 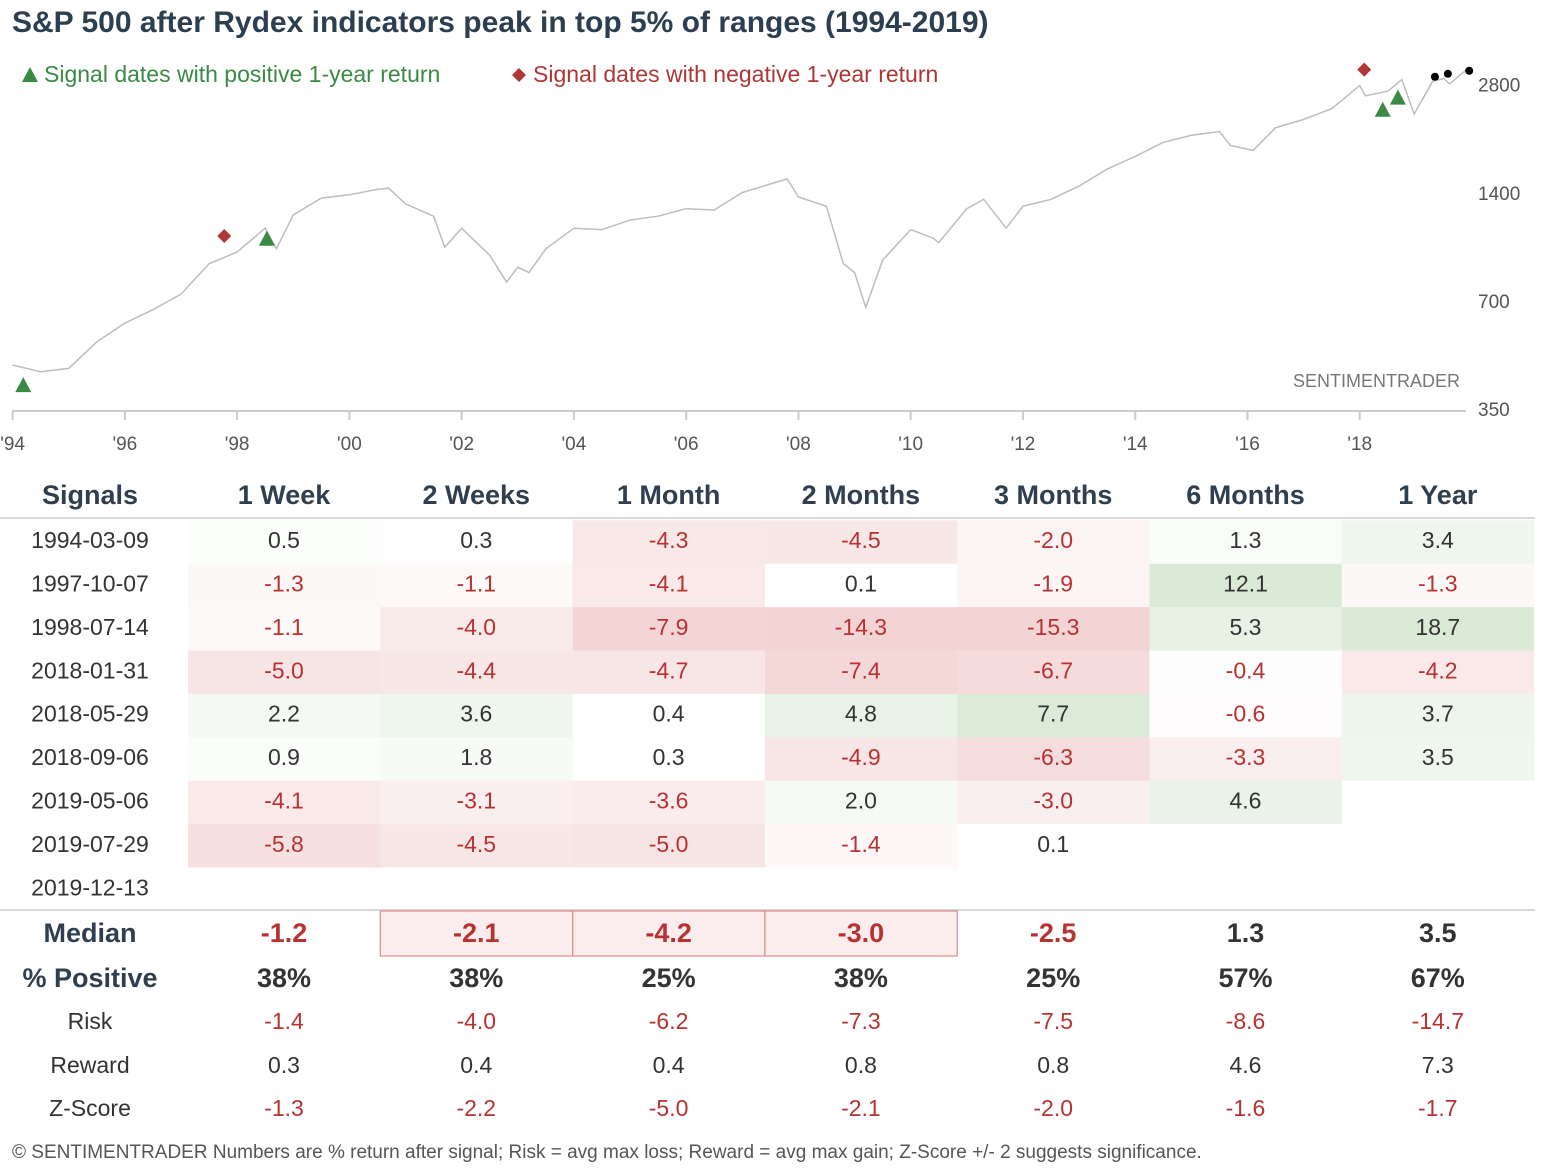 I want to click on column-header: 2 Months, so click(x=861, y=495).